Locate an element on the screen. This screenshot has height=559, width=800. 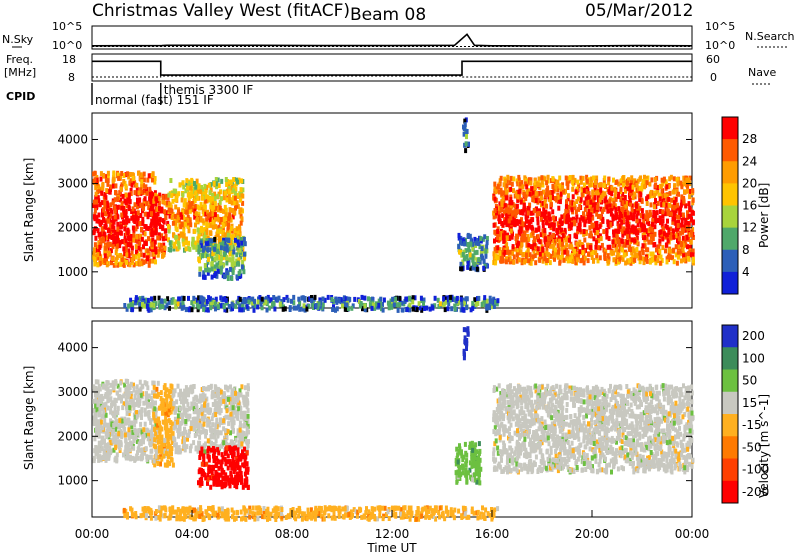
colorbar-tick-label: 16 is located at coordinates (749, 206).